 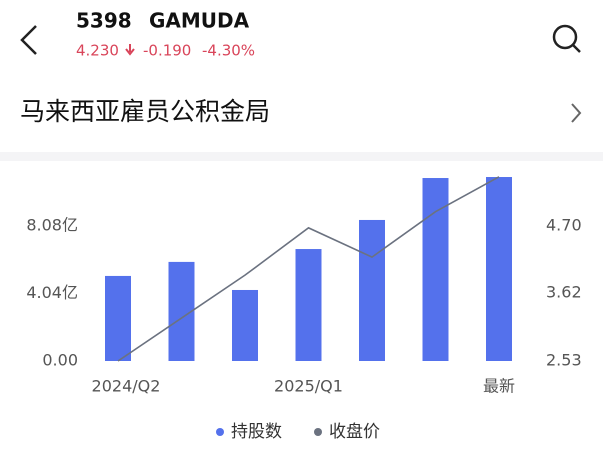 What do you see at coordinates (28, 40) in the screenshot?
I see `back-button` at bounding box center [28, 40].